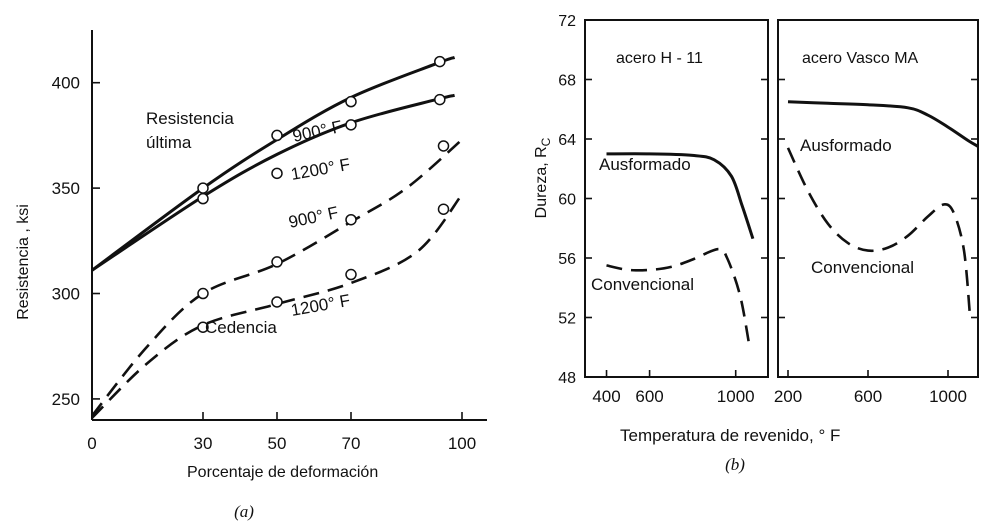  What do you see at coordinates (846, 145) in the screenshot?
I see `chart-b-panel-2-ausformado-label: Ausformado` at bounding box center [846, 145].